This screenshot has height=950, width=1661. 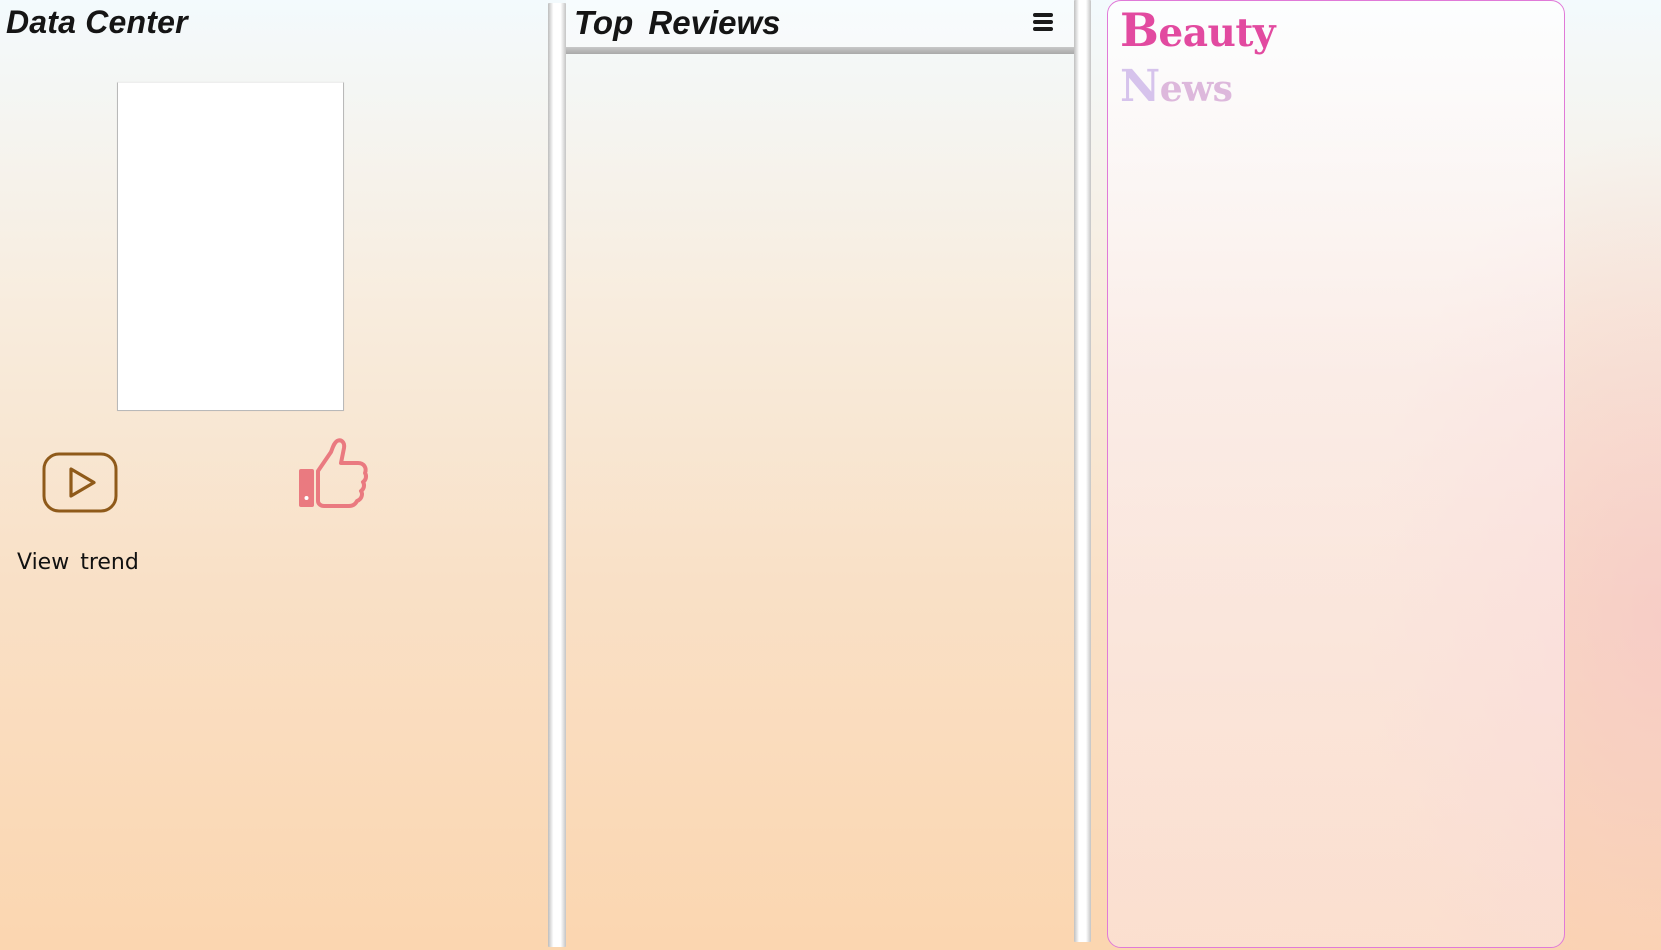 I want to click on header-divider, so click(x=820, y=50).